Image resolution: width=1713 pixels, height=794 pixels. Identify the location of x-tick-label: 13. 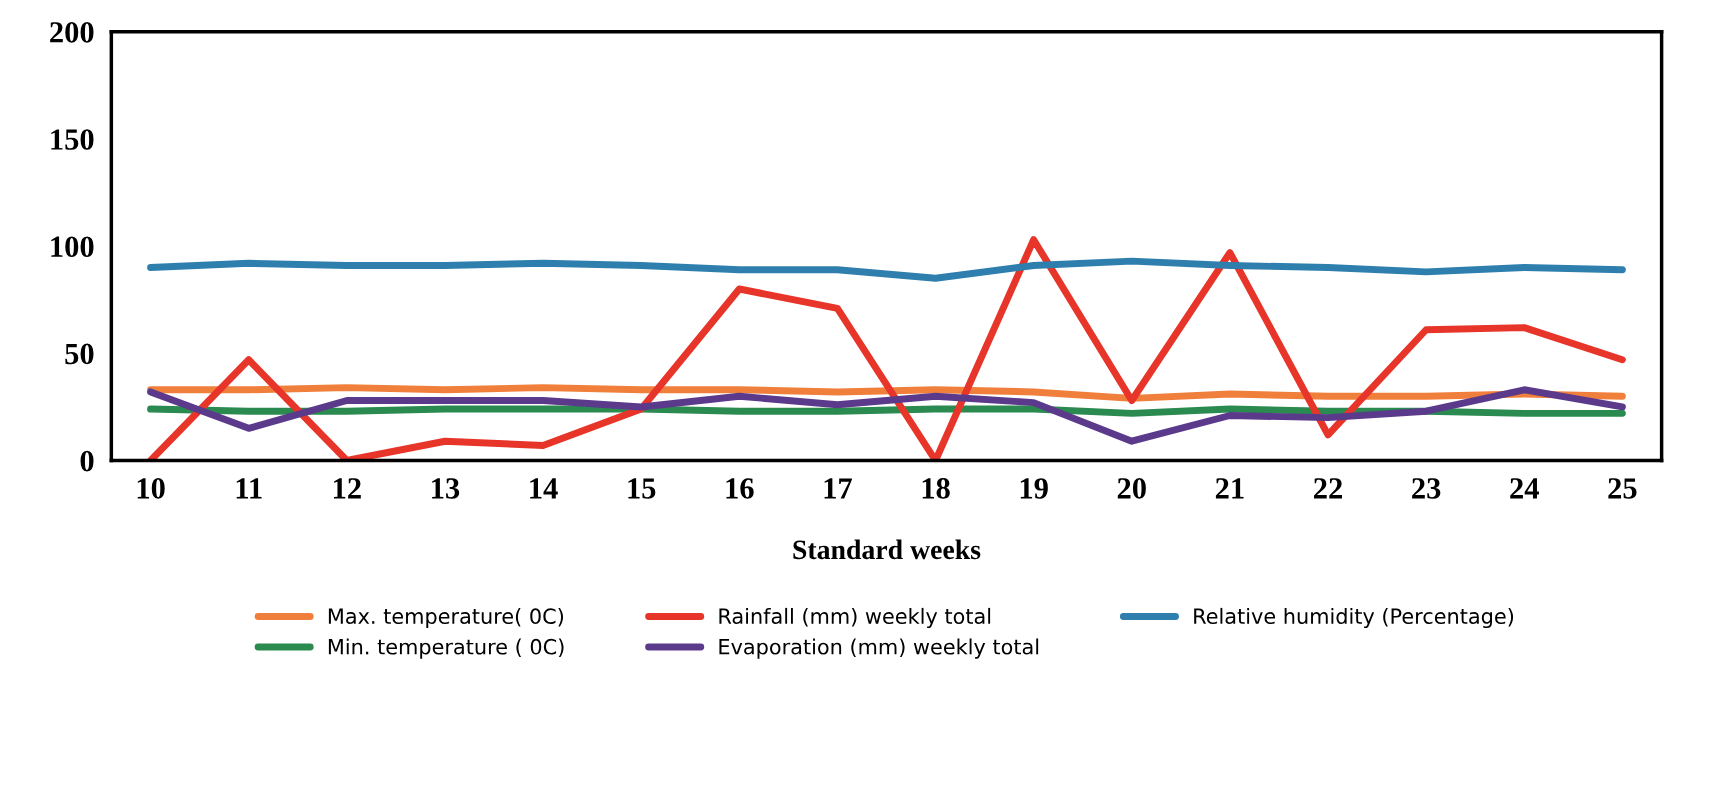
(446, 488).